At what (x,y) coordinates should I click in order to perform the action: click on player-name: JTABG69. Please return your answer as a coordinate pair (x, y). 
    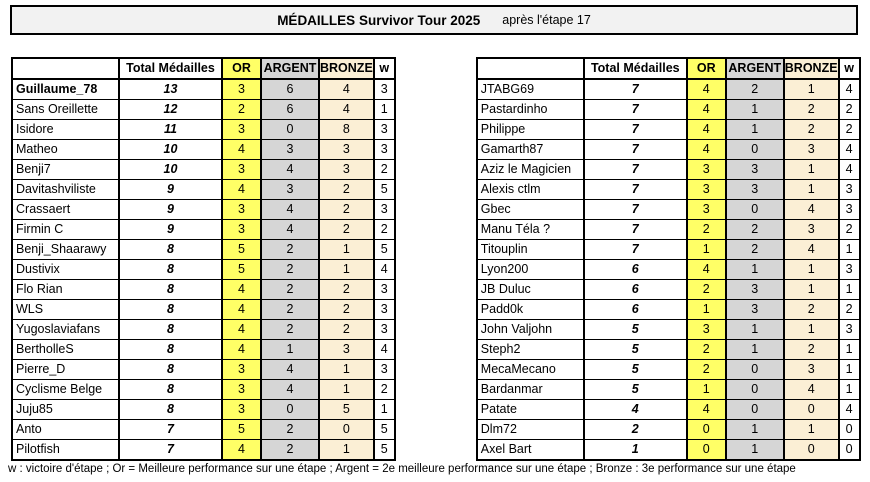
    Looking at the image, I should click on (530, 89).